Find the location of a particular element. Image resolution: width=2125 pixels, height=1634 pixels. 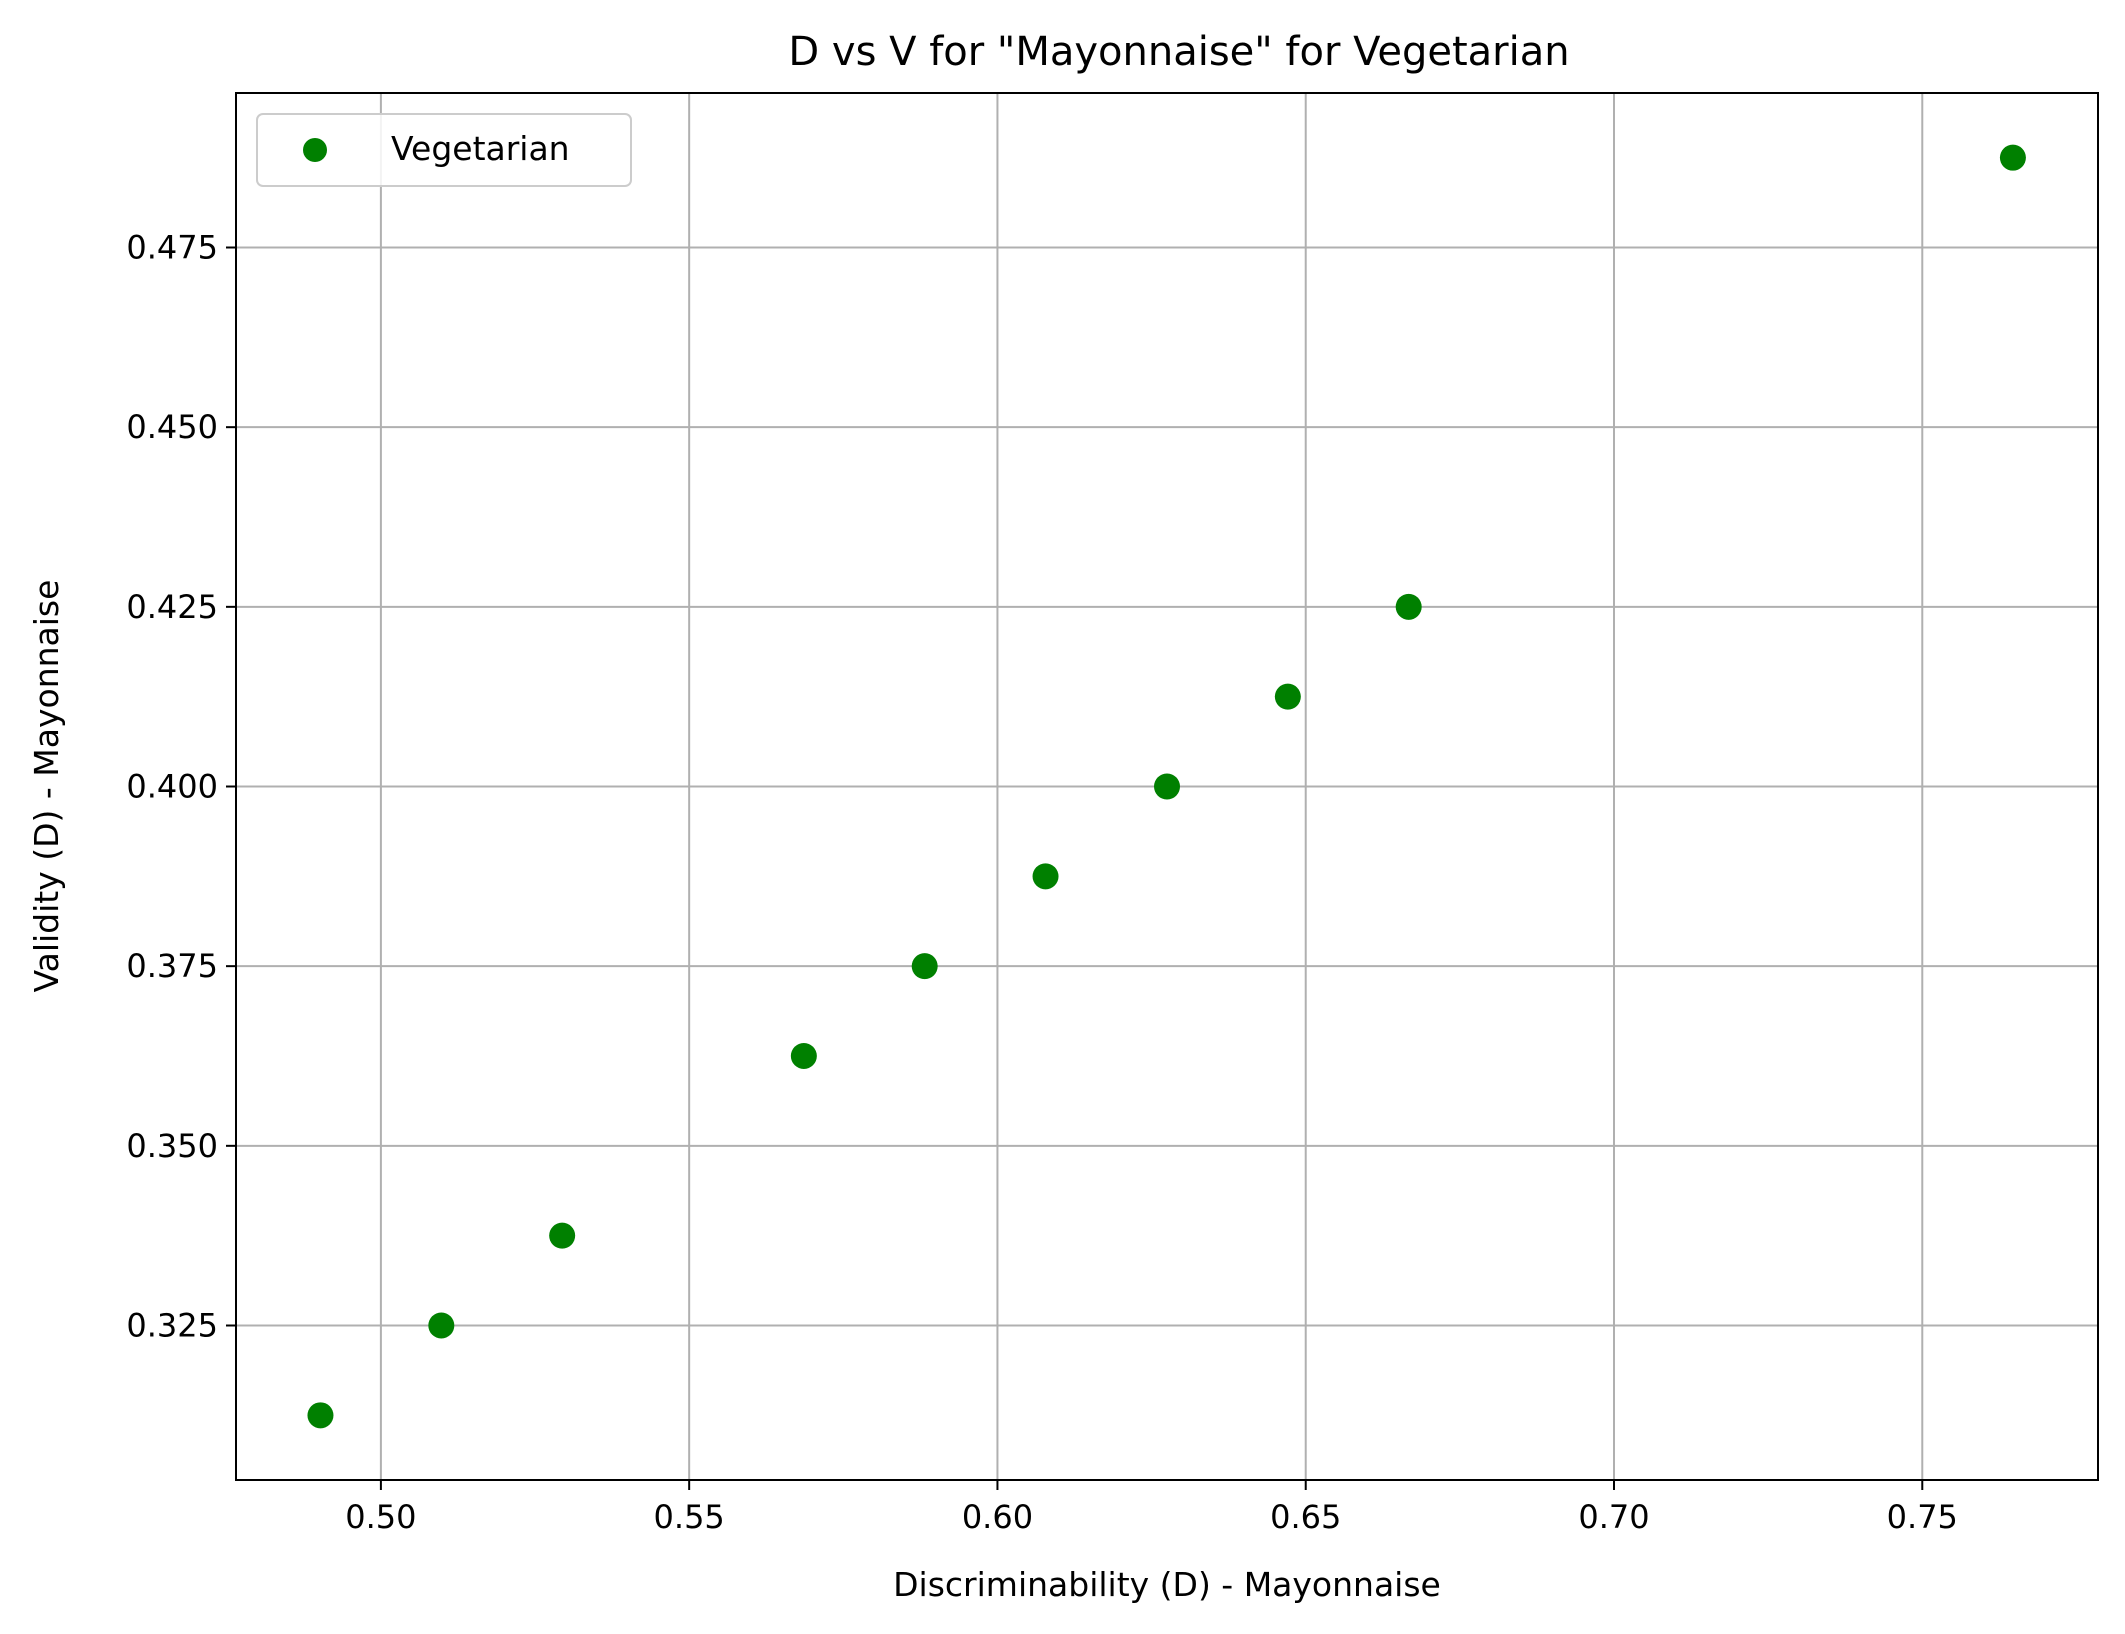

y-tick-label: 0.425 is located at coordinates (172, 607).